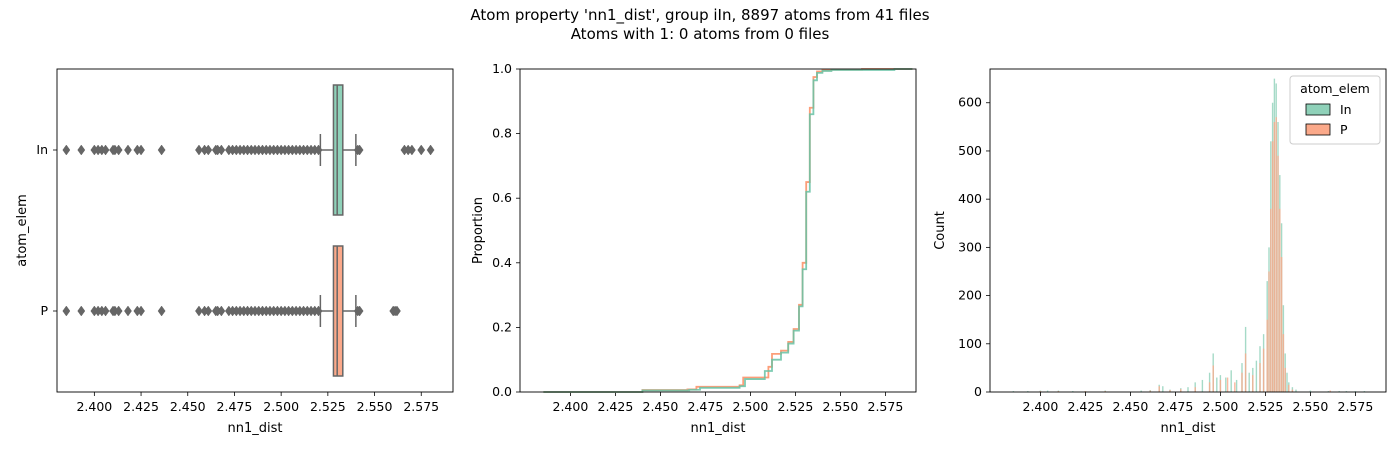 The height and width of the screenshot is (454, 1400). Describe the element at coordinates (235, 406) in the screenshot. I see `boxplot-xtick-label: 2.475` at that location.